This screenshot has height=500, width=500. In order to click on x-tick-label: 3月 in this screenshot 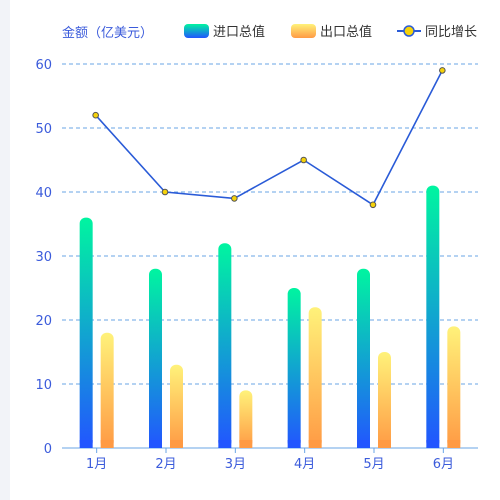, I will do `click(235, 464)`.